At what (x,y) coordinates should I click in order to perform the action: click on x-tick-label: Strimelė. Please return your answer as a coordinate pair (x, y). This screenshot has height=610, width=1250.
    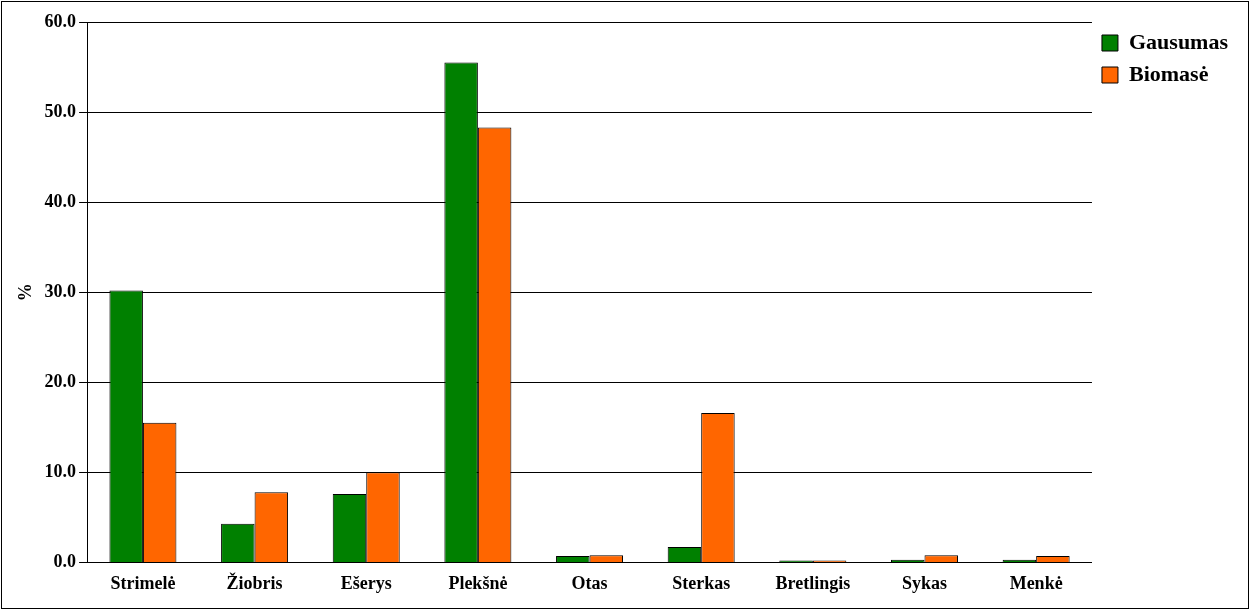
    Looking at the image, I should click on (143, 582).